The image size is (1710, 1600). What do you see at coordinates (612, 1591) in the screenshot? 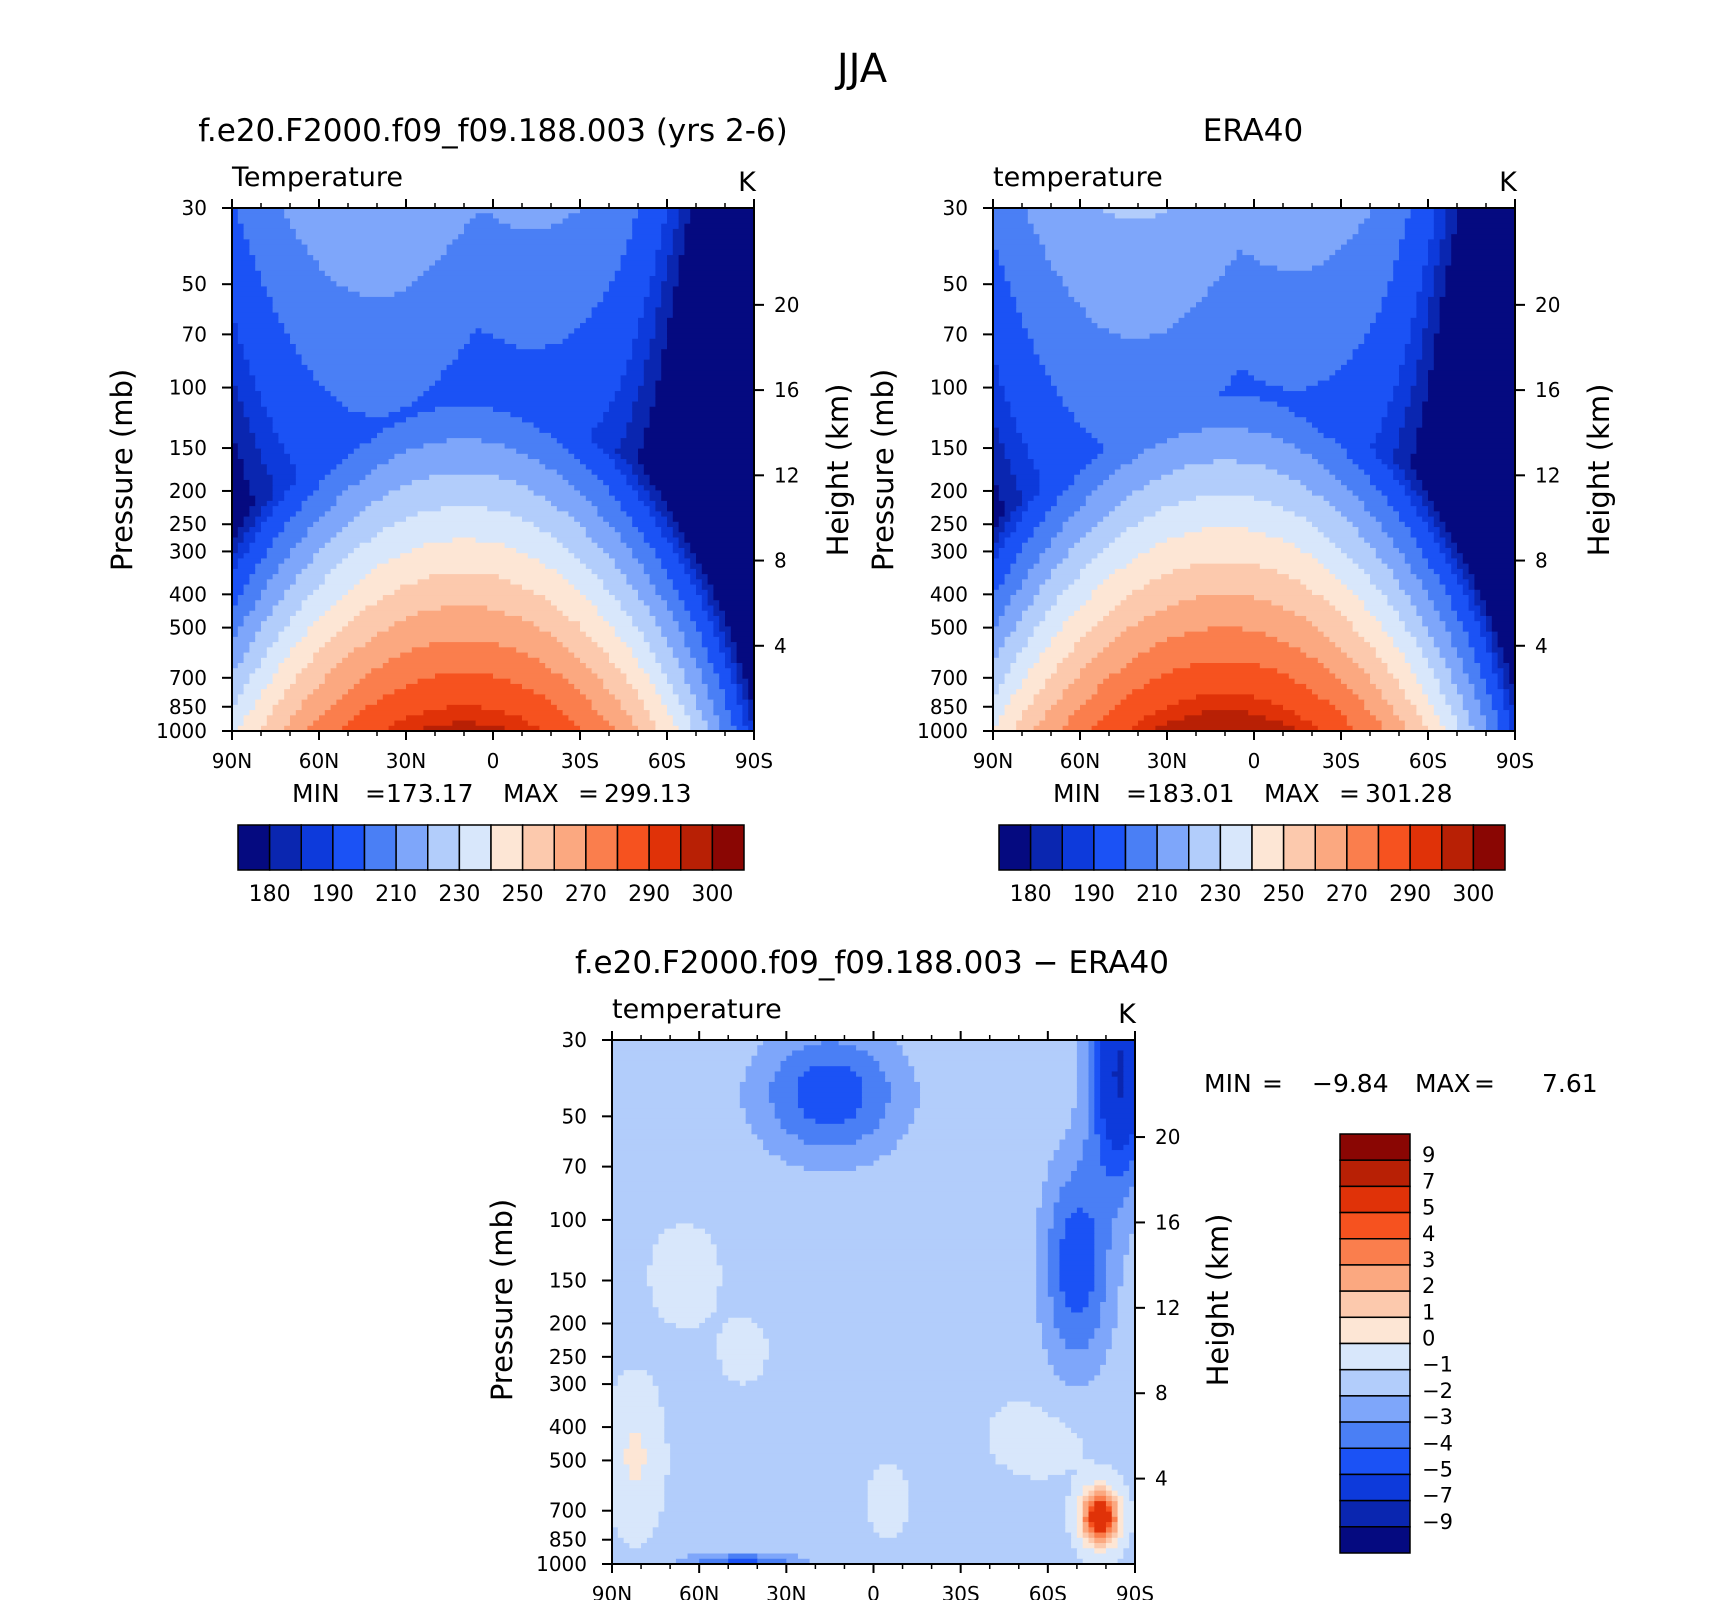
I see `x-tick-label: 90N` at bounding box center [612, 1591].